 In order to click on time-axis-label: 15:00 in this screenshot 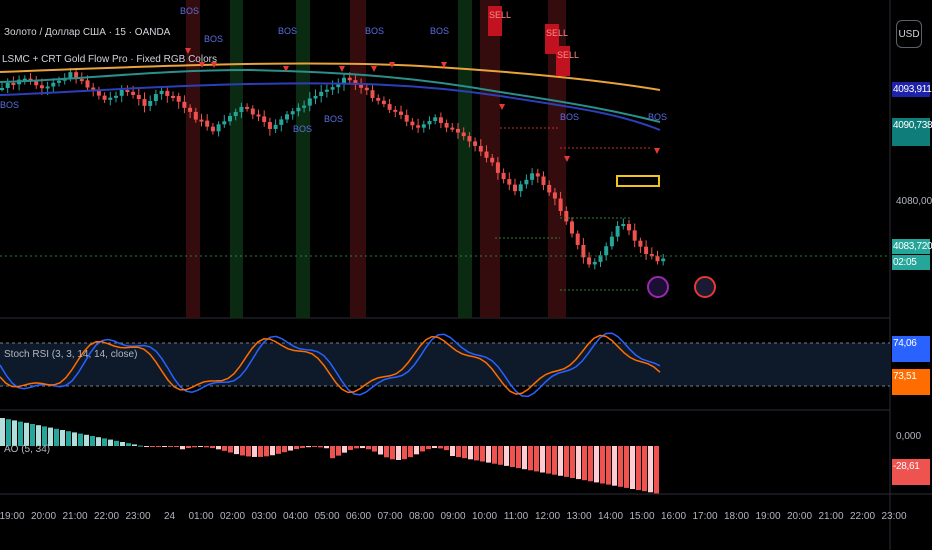, I will do `click(642, 516)`.